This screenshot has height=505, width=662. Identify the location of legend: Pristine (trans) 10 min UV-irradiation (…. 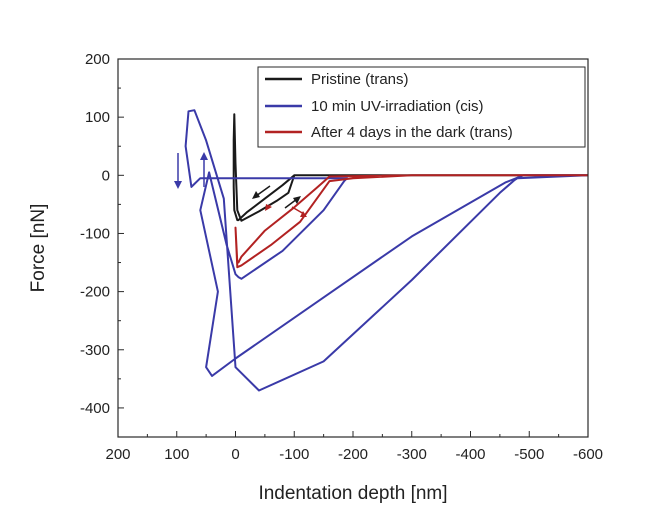
(421, 107).